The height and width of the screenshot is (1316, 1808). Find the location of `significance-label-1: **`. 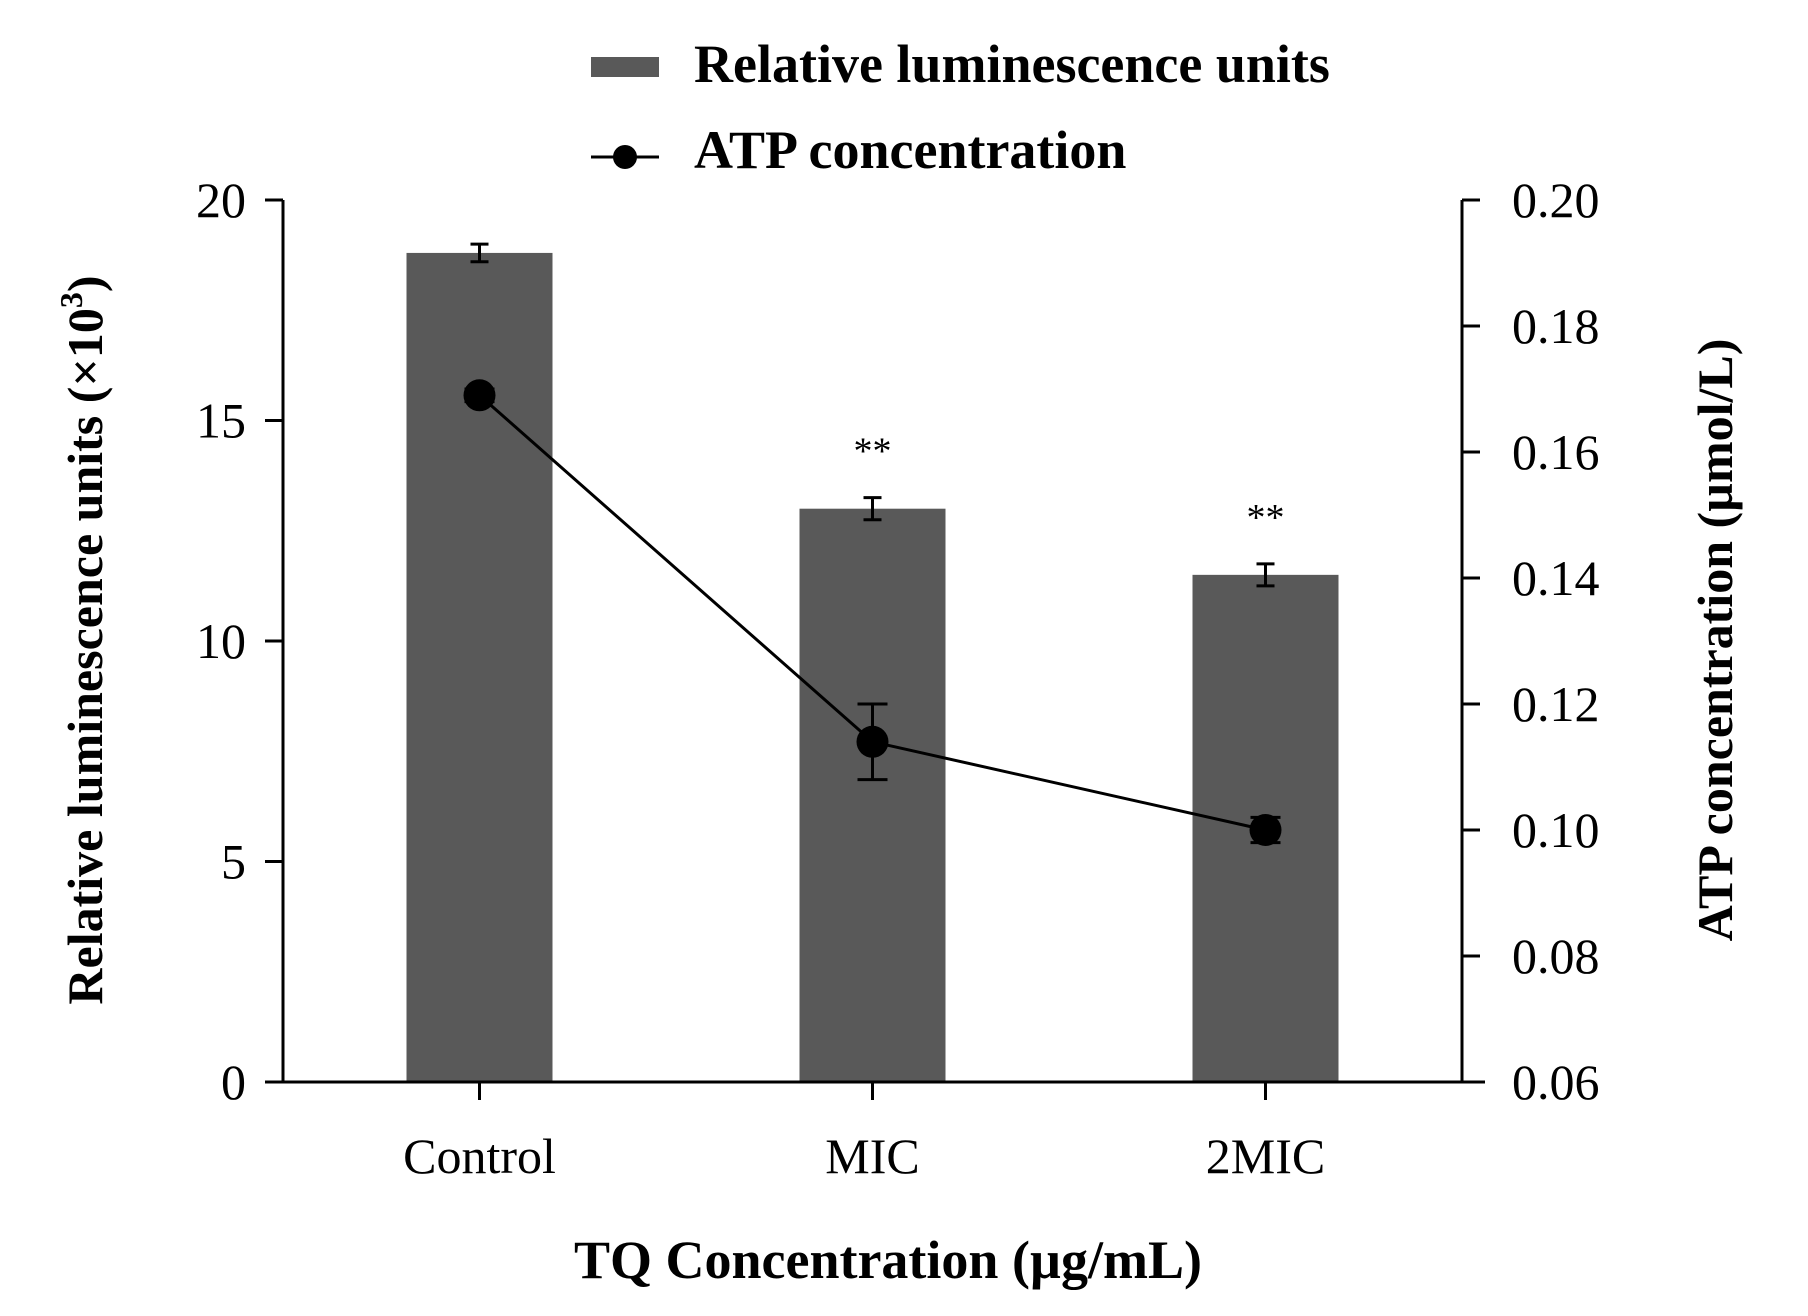

significance-label-1: ** is located at coordinates (873, 452).